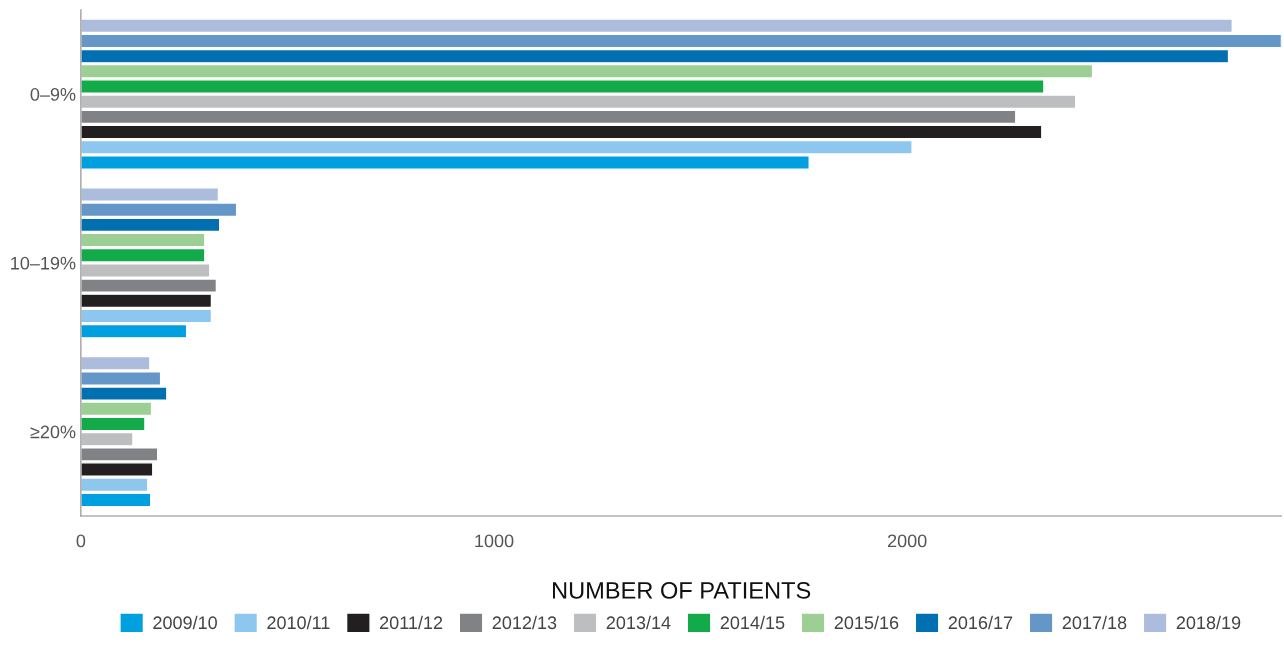  I want to click on legend-label: 2015/16, so click(866, 622).